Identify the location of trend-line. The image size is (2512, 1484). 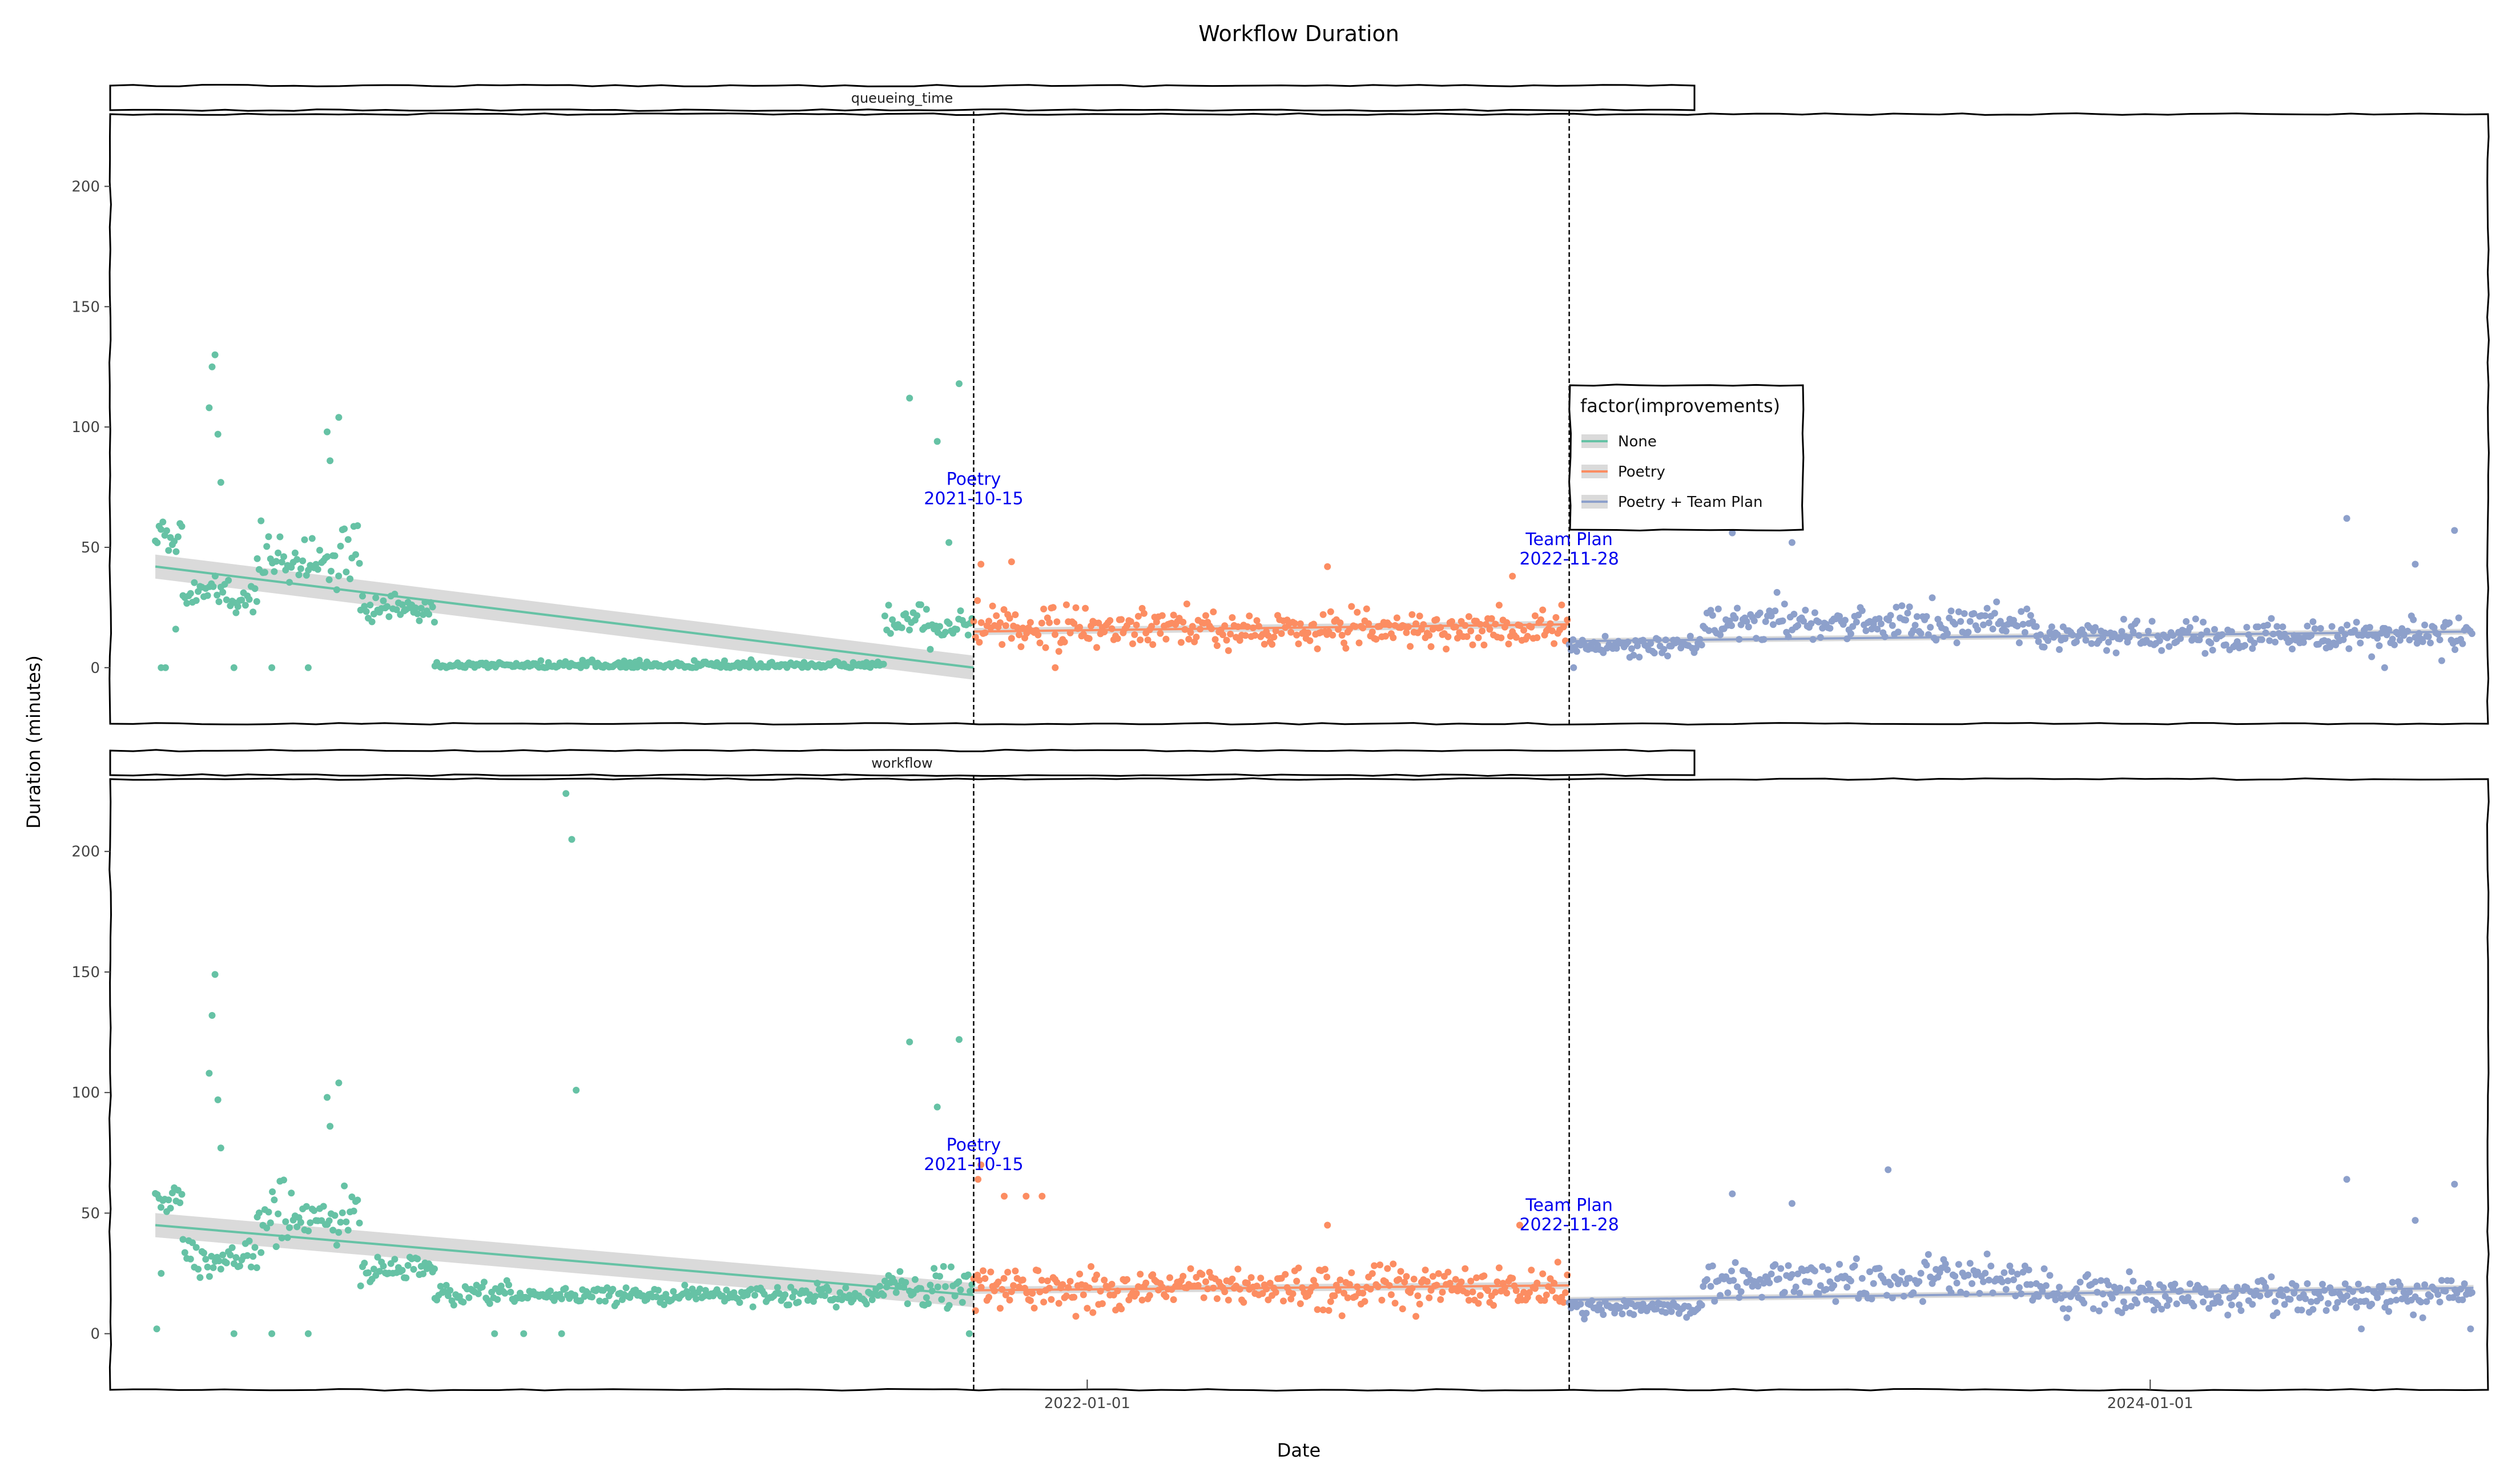
(565, 617).